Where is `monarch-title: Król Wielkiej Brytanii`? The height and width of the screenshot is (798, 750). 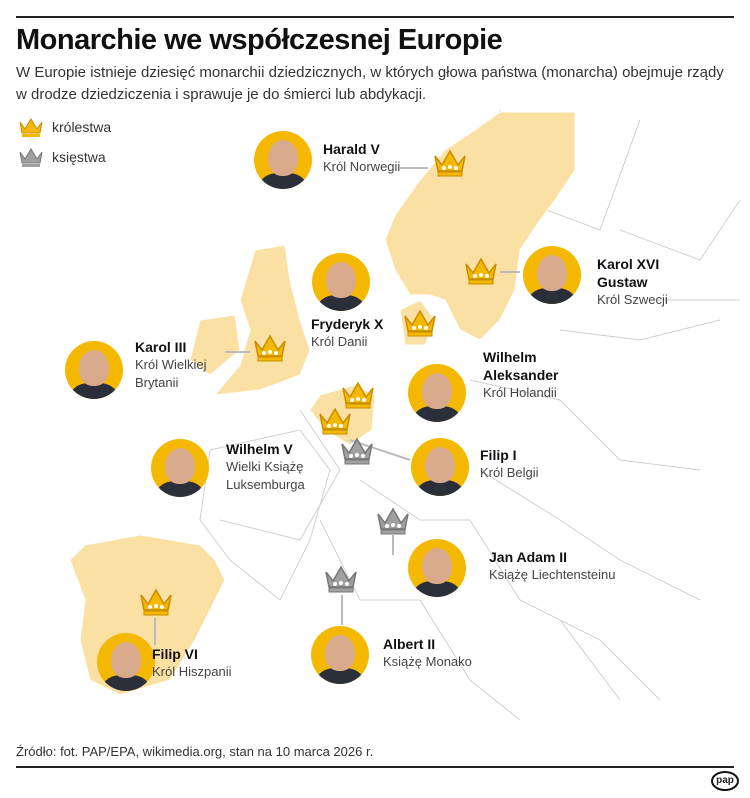 monarch-title: Król Wielkiej Brytanii is located at coordinates (171, 373).